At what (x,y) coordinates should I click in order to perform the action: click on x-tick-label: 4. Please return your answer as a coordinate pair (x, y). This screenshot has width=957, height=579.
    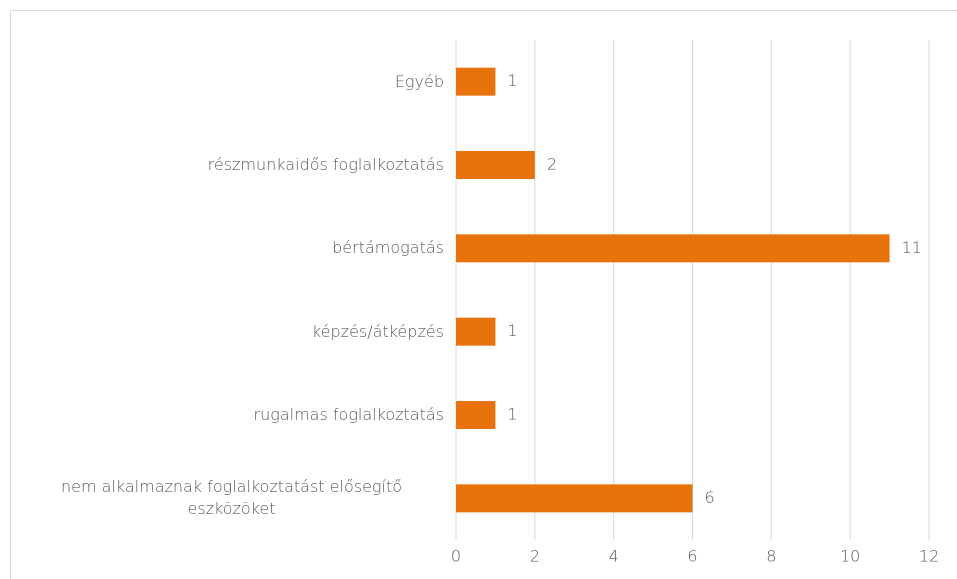
    Looking at the image, I should click on (614, 556).